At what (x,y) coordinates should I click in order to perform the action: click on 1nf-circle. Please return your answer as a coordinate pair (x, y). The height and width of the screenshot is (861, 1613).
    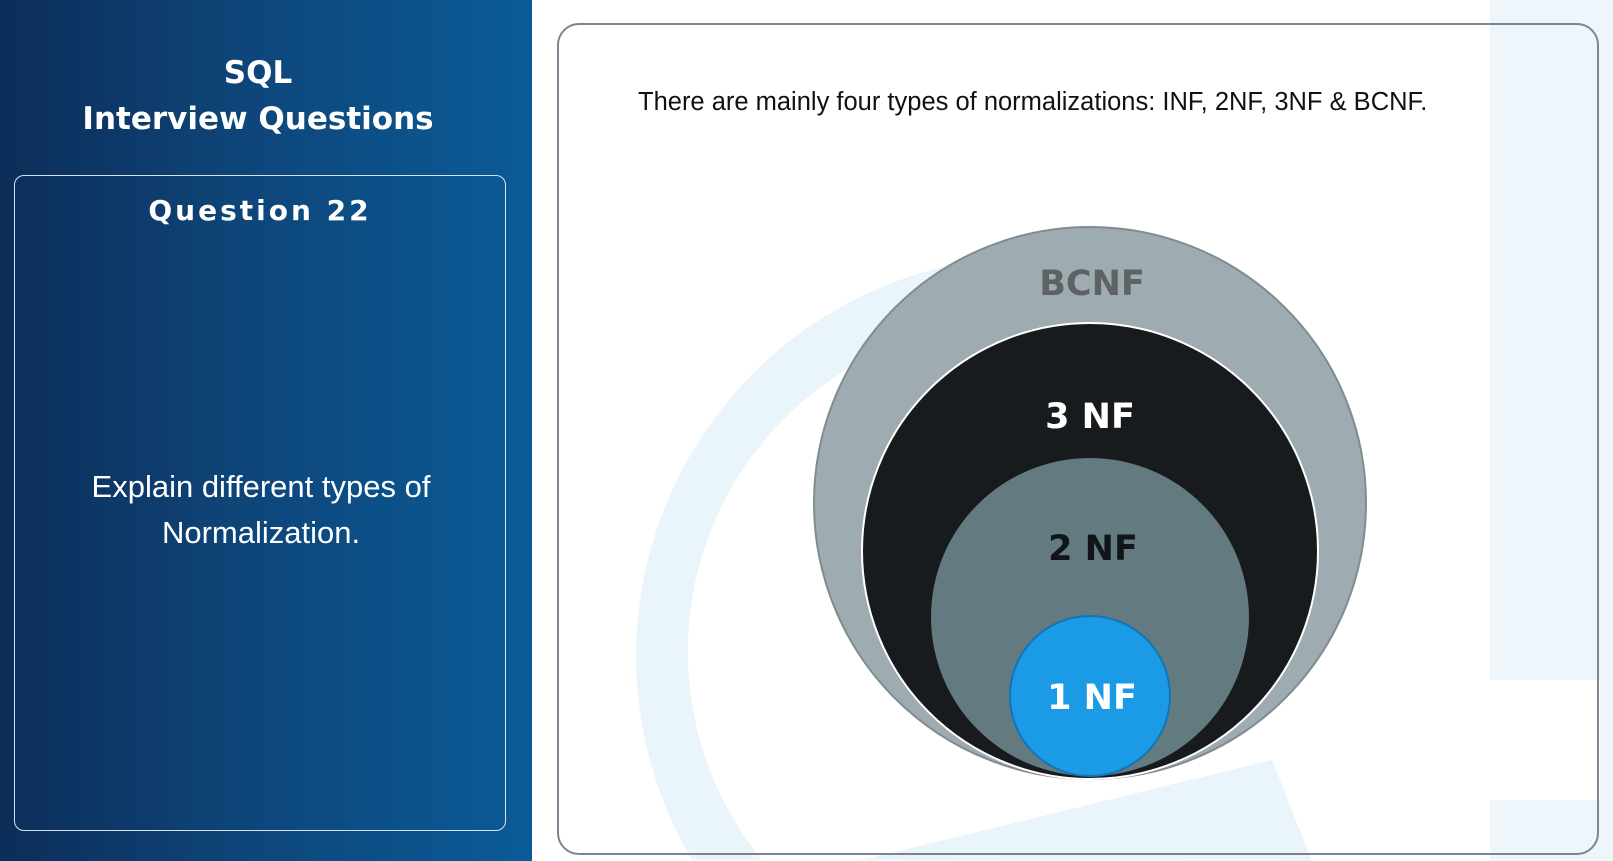
    Looking at the image, I should click on (1090, 696).